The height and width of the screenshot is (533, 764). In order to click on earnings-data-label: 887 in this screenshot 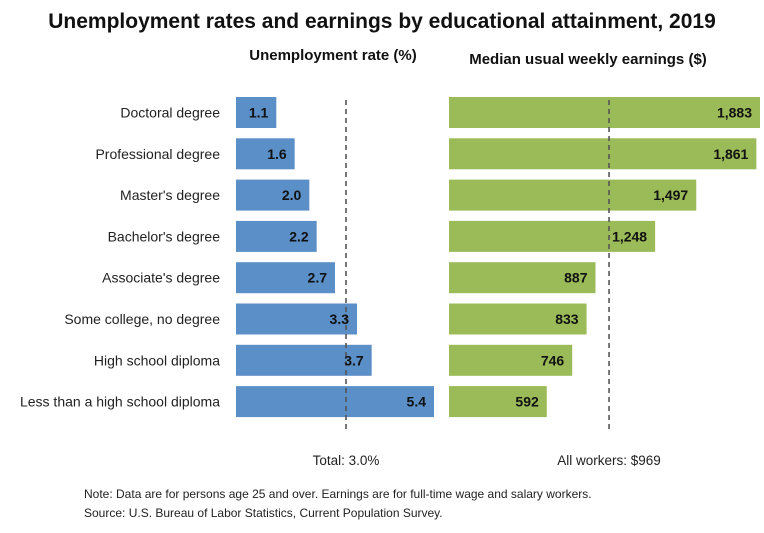, I will do `click(576, 278)`.